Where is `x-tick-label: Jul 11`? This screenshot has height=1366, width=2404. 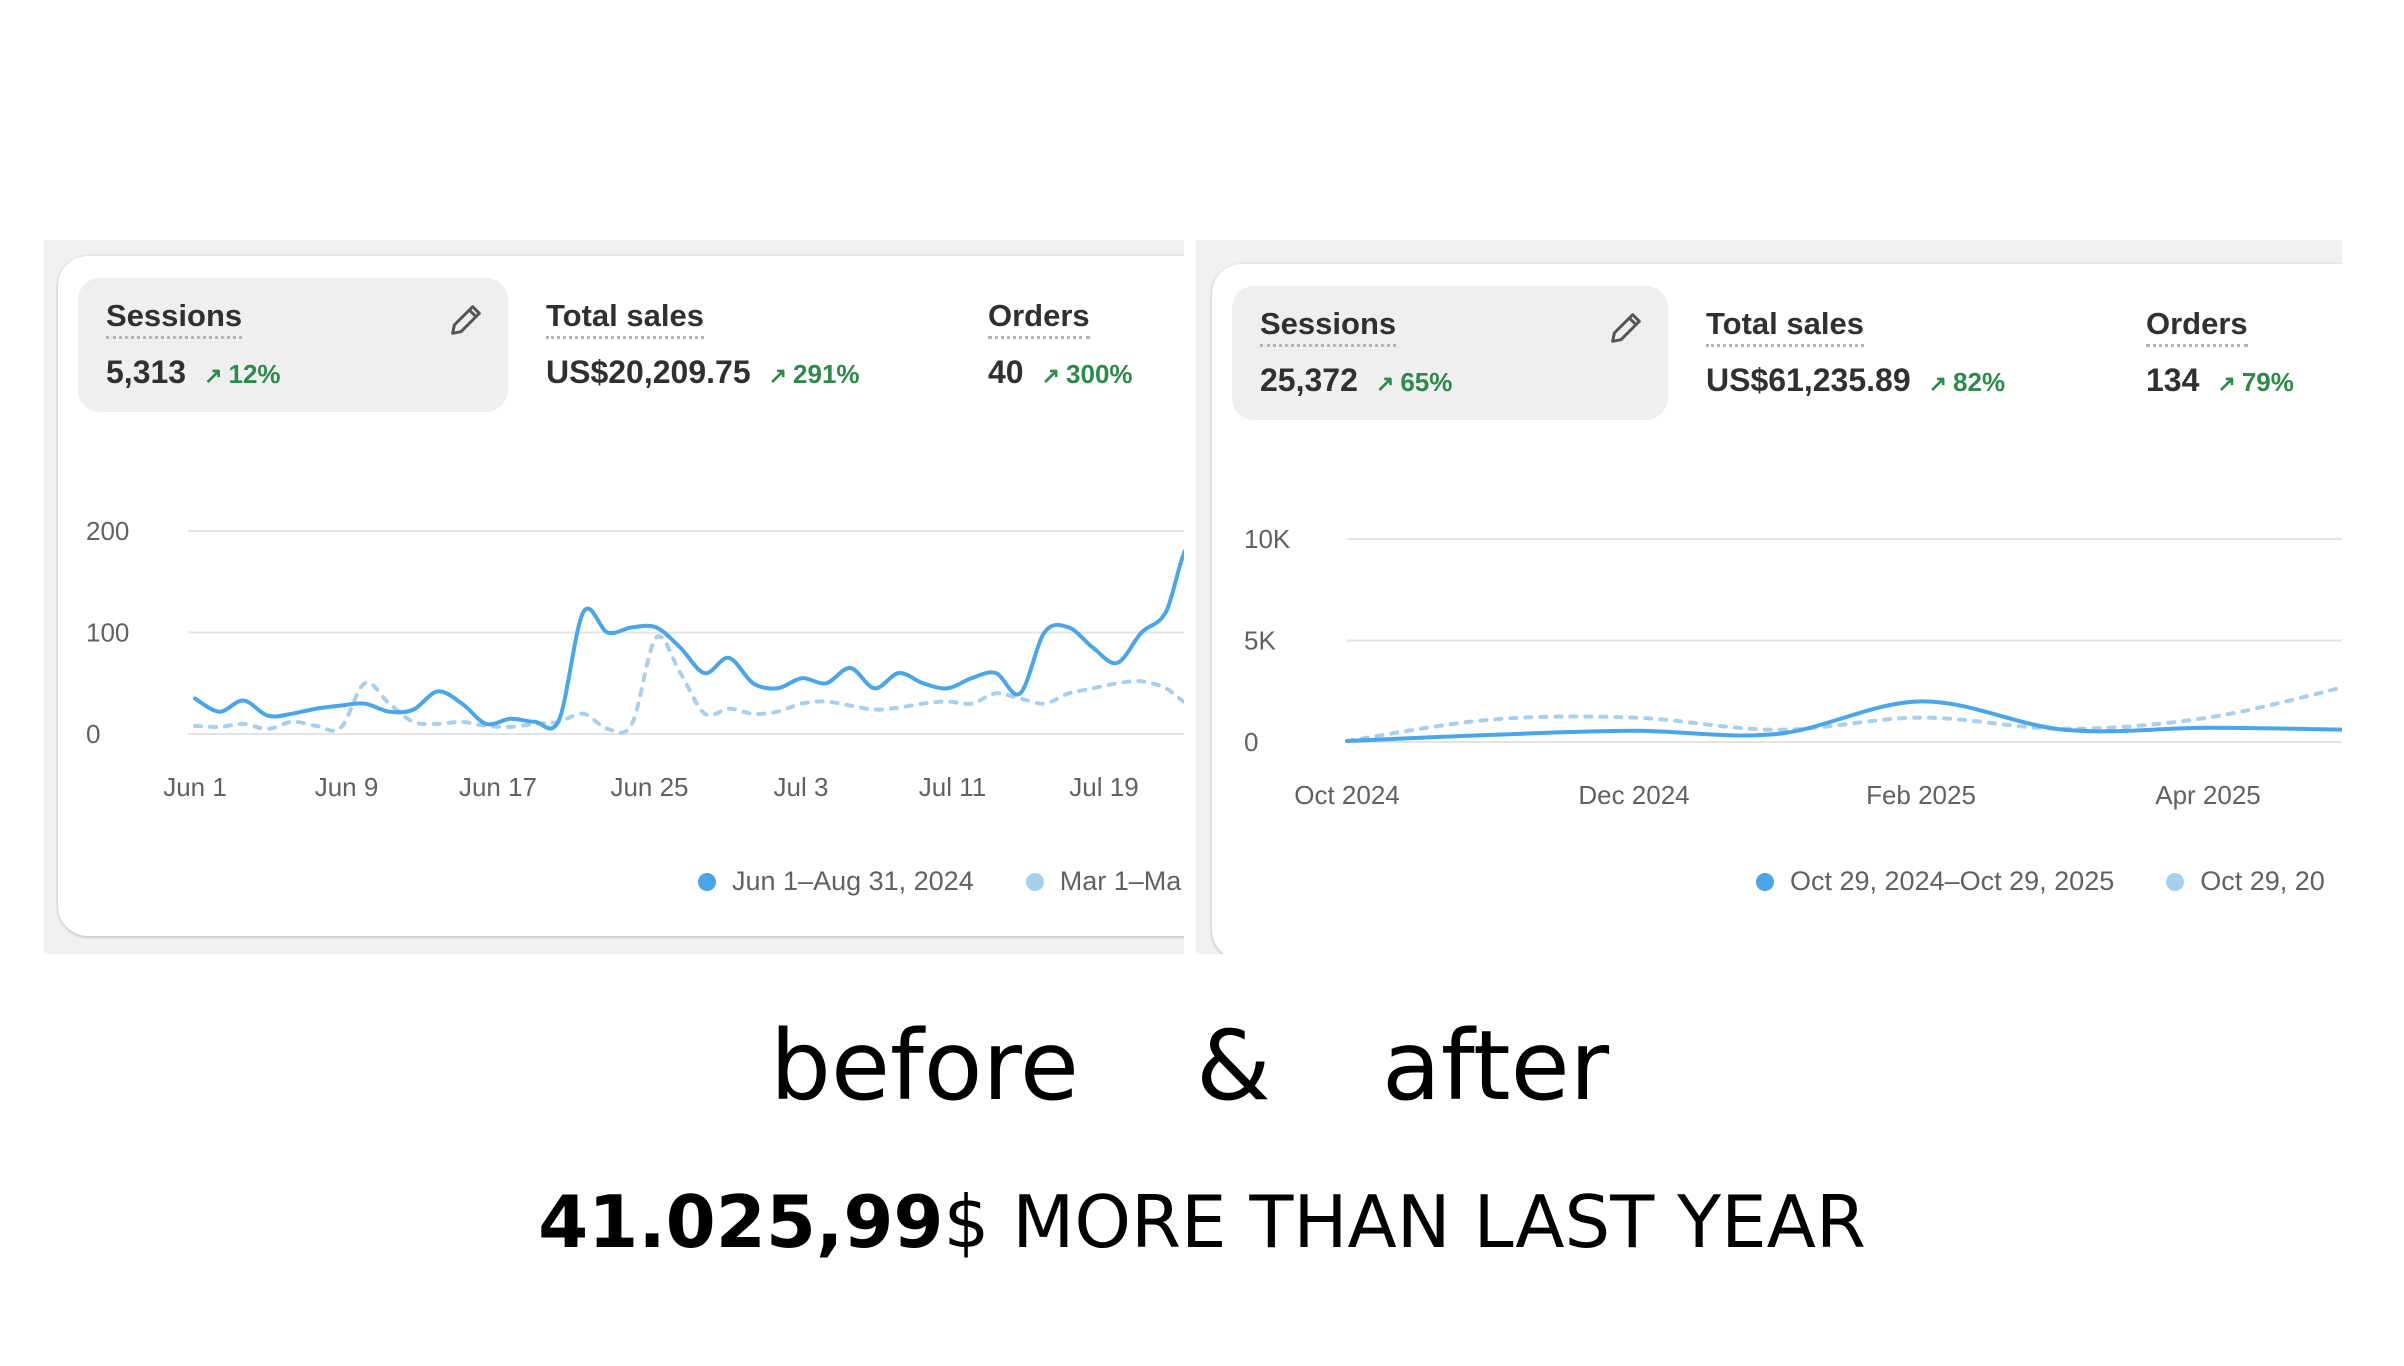 x-tick-label: Jul 11 is located at coordinates (952, 787).